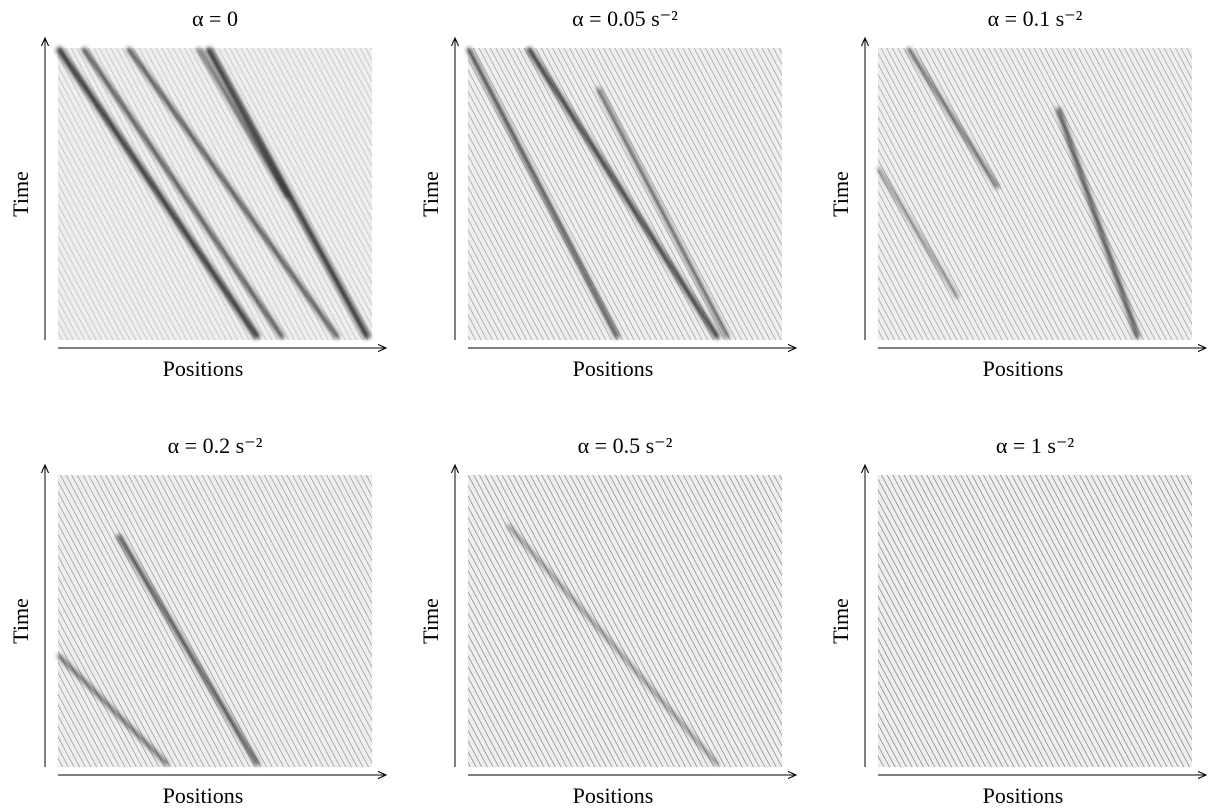  Describe the element at coordinates (1035, 445) in the screenshot. I see `panel-title: α = 1 s⁻²` at that location.